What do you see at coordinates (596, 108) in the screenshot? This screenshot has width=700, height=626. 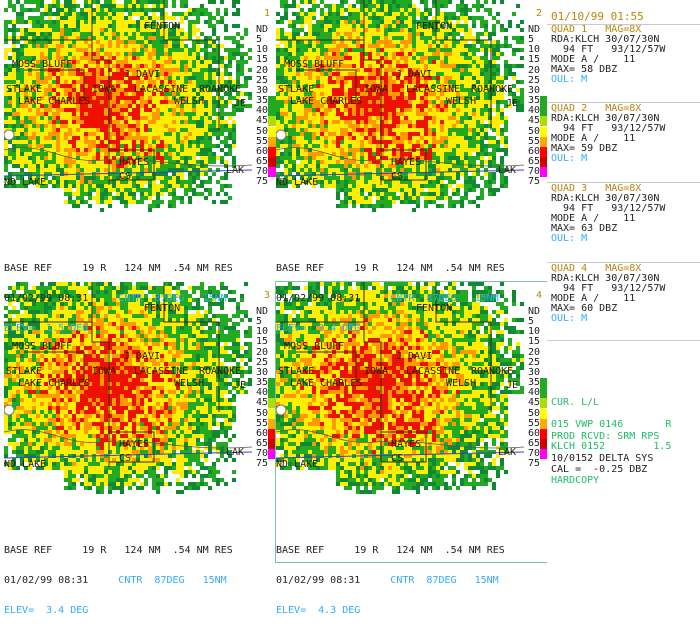 I see `quad-info-2-header: QUAD 2 MAG=8X` at bounding box center [596, 108].